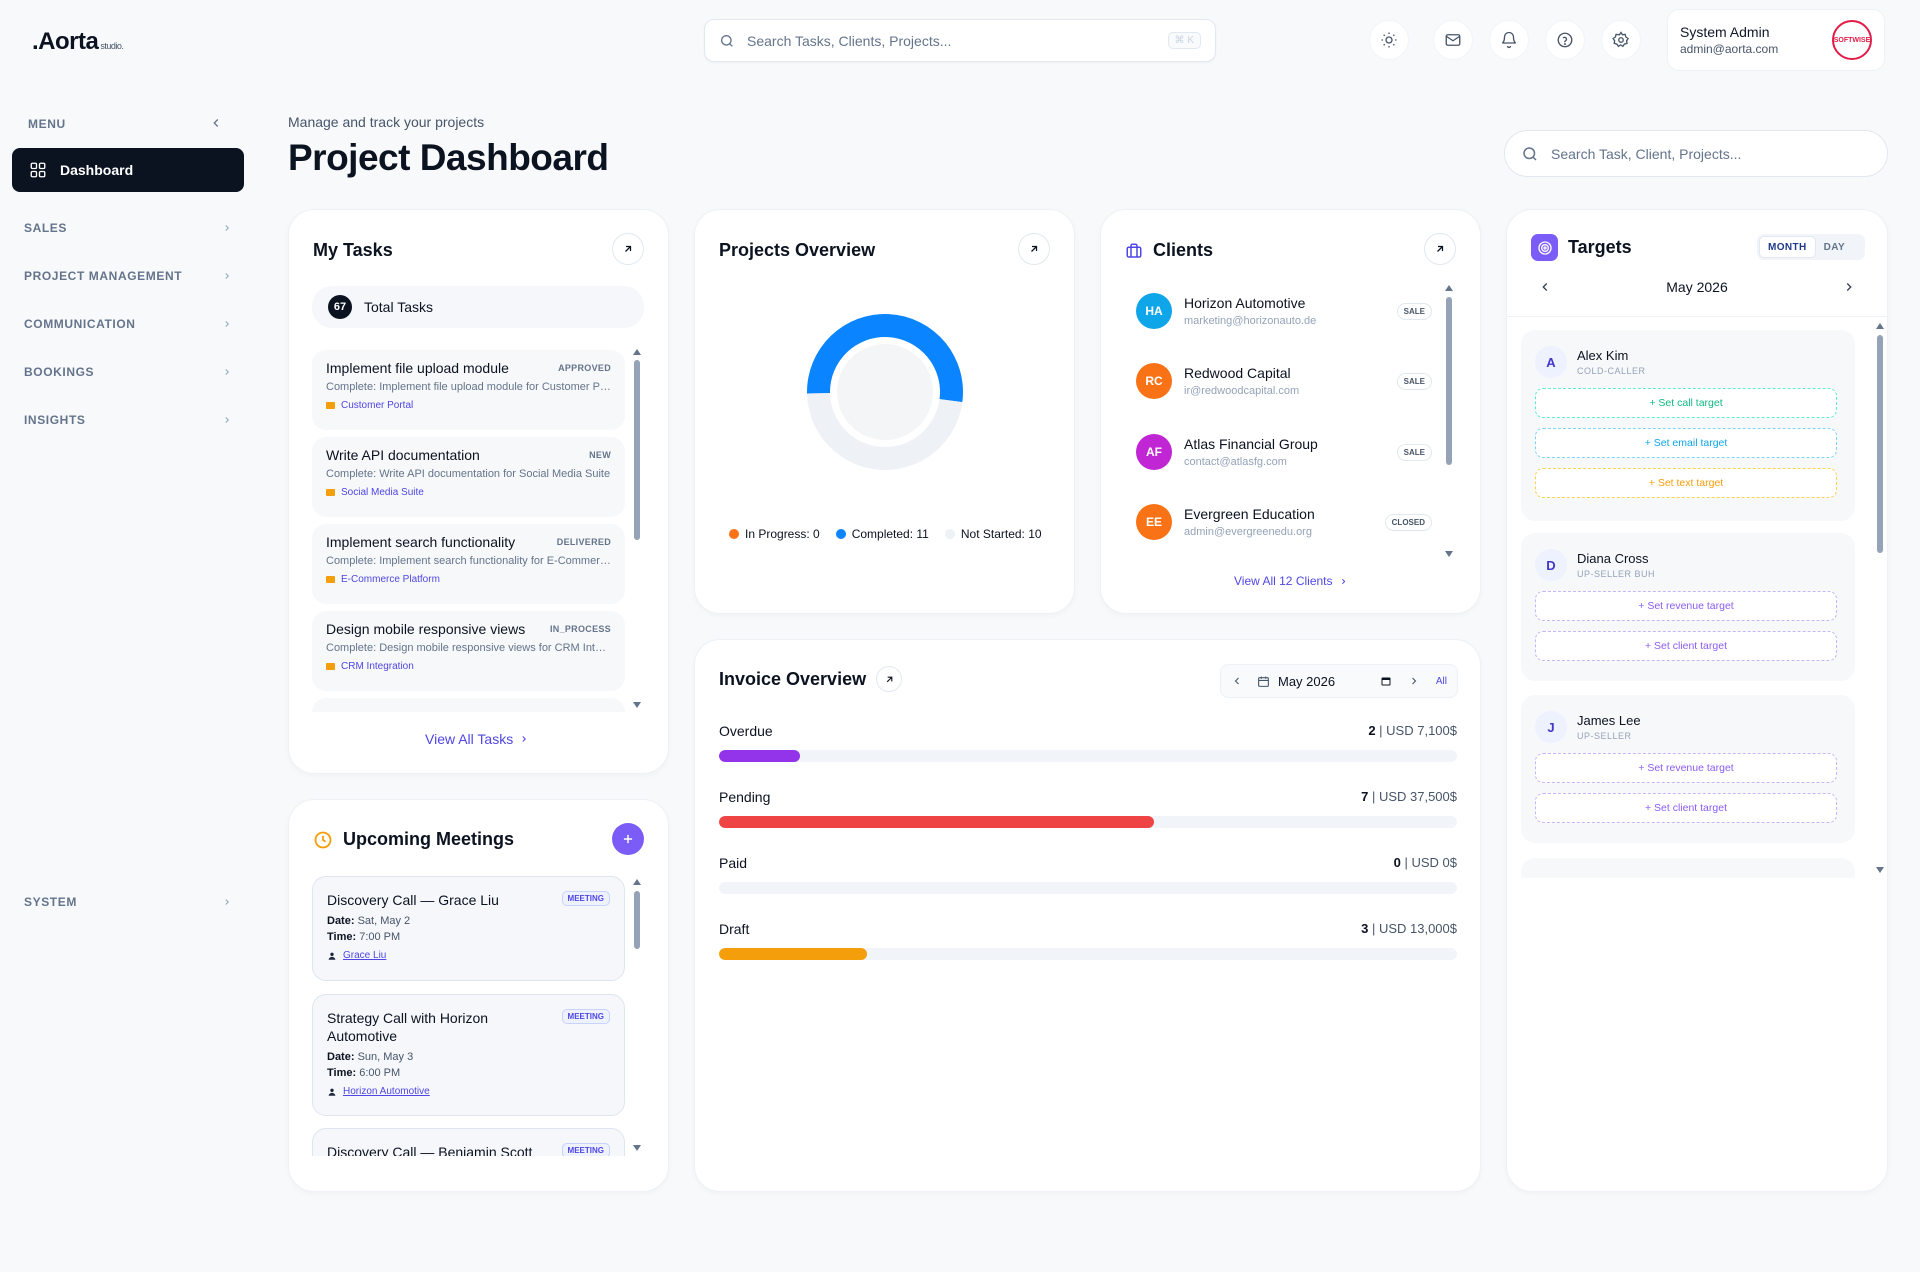  I want to click on settings-button, so click(1621, 40).